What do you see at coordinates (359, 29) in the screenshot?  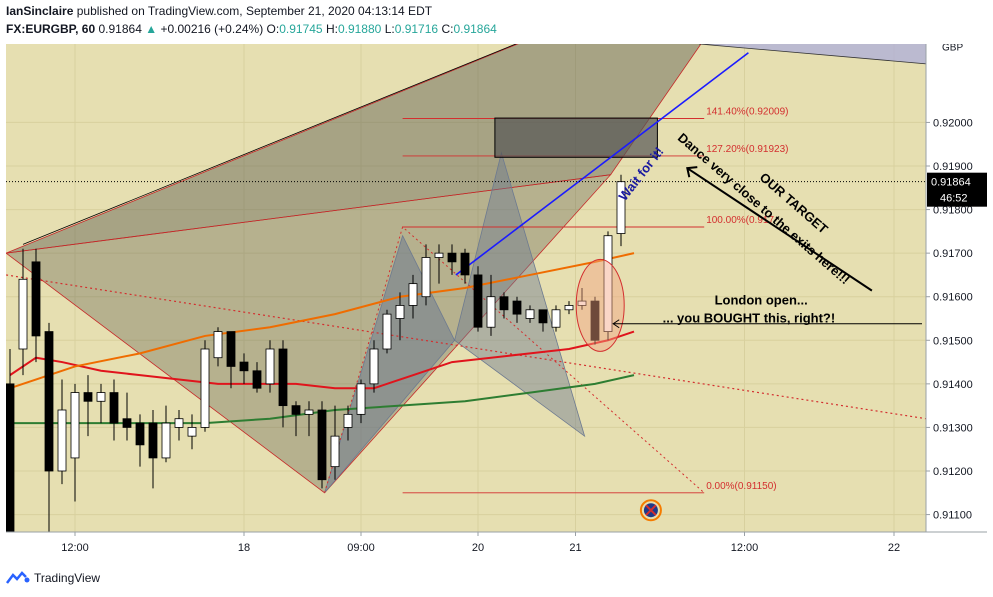 I see `high-value: 0.91880` at bounding box center [359, 29].